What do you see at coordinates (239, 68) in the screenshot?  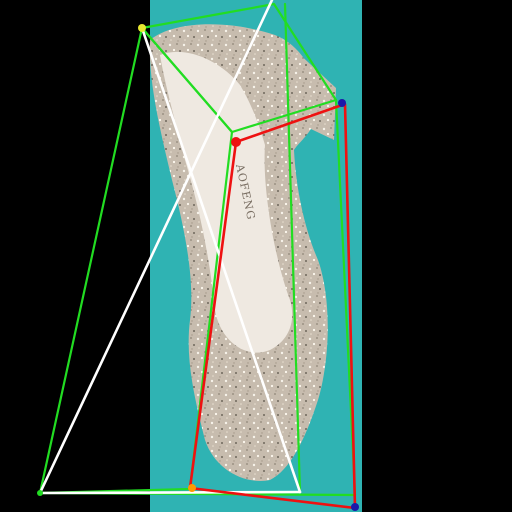 I see `green-outline-top` at bounding box center [239, 68].